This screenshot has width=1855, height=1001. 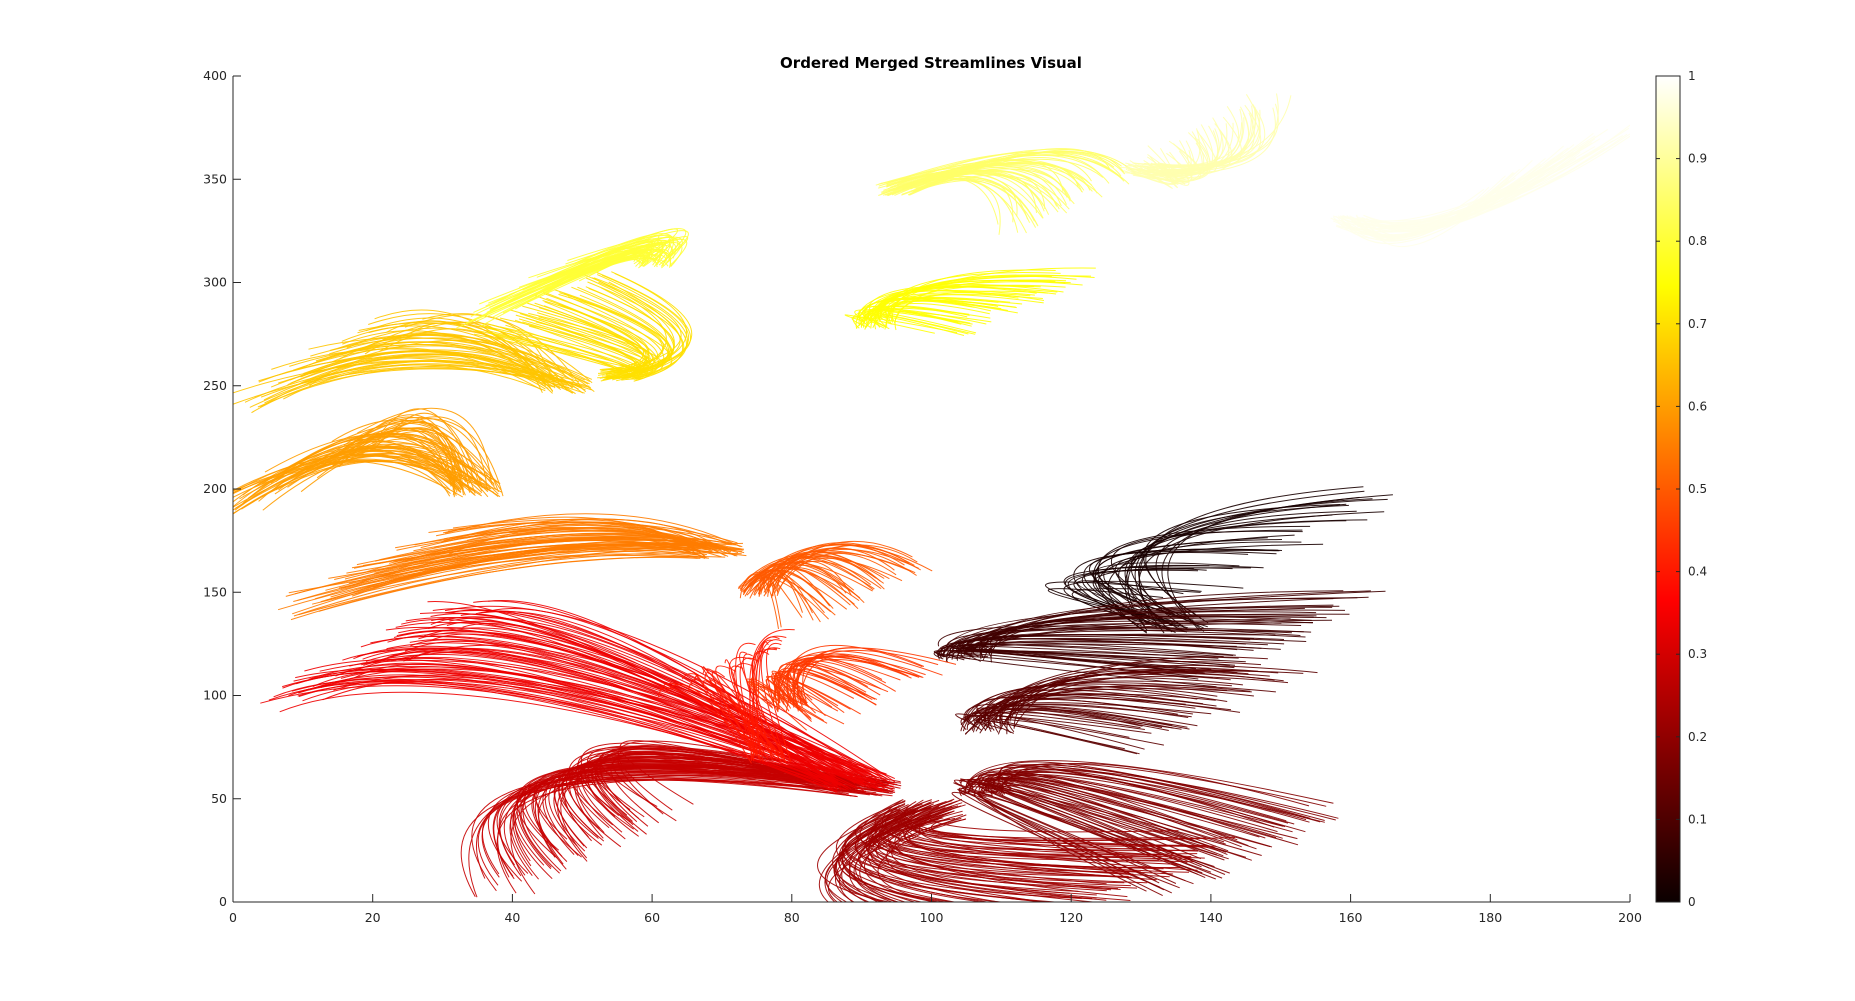 What do you see at coordinates (215, 591) in the screenshot?
I see `y-tick-label: 150` at bounding box center [215, 591].